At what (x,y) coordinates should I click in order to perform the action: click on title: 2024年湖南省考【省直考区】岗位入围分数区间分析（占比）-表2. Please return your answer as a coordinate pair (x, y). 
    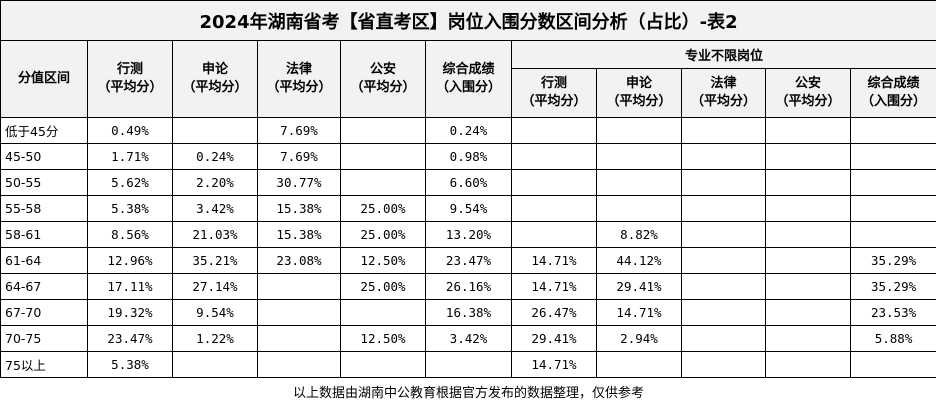
    Looking at the image, I should click on (468, 20).